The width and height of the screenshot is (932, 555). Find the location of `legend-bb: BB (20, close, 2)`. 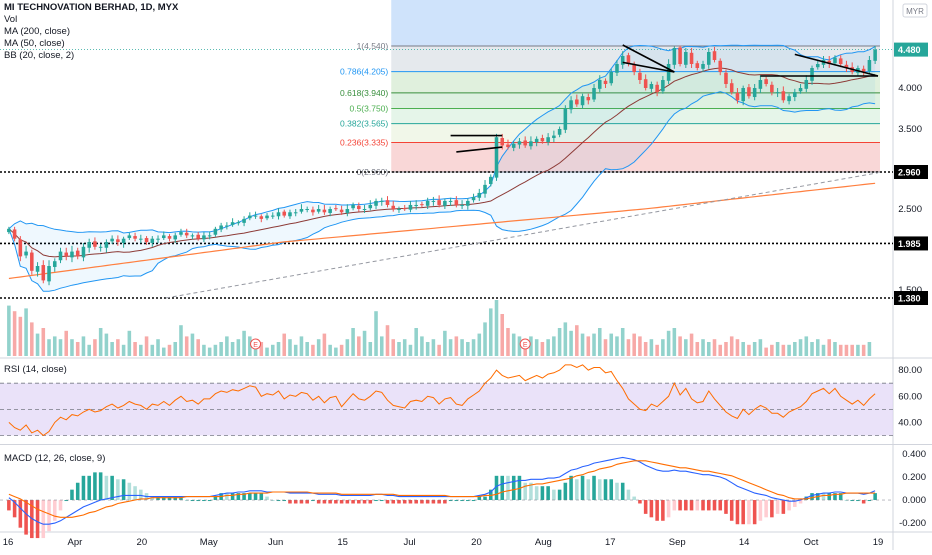

legend-bb: BB (20, close, 2) is located at coordinates (39, 55).